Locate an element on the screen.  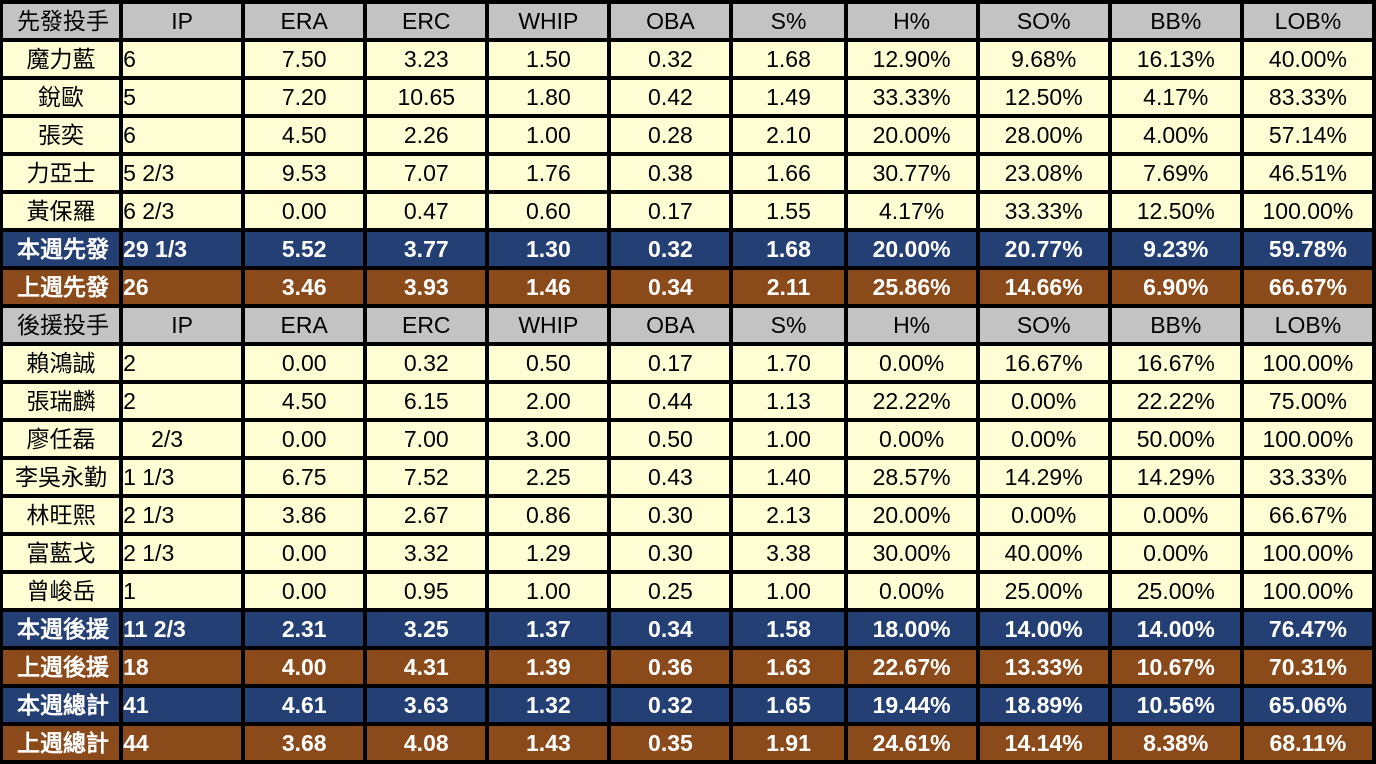
so-pct-cell: 18.89% is located at coordinates (1043, 705).